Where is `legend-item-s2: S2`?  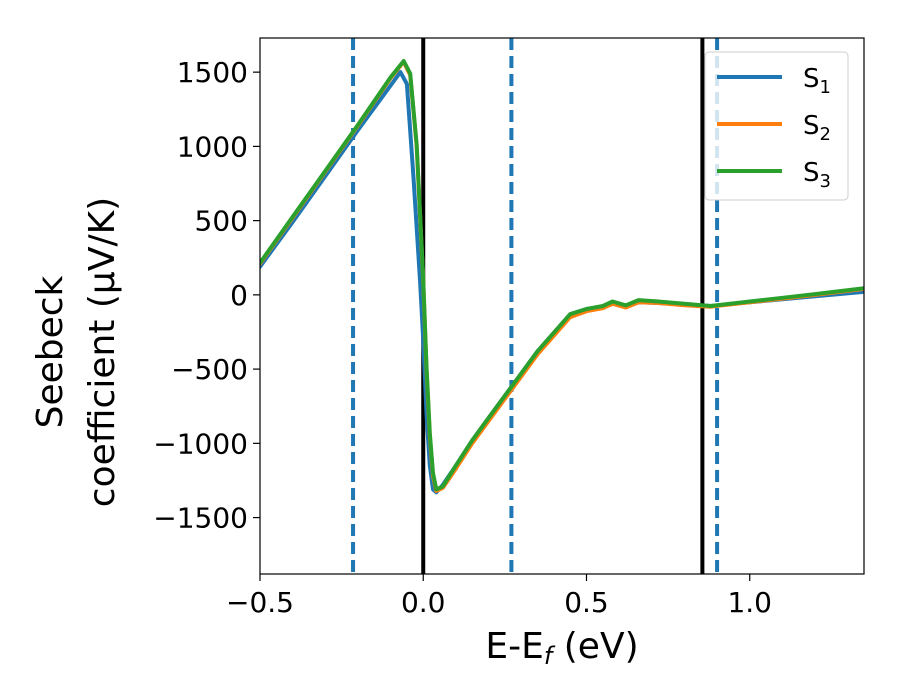 legend-item-s2: S2 is located at coordinates (774, 128).